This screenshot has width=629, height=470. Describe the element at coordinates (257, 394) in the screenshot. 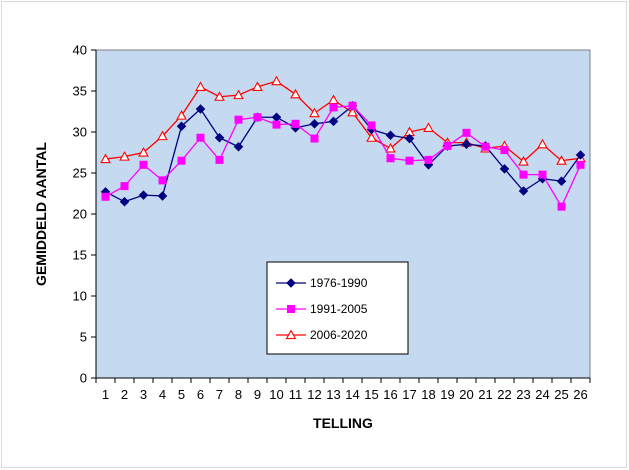

I see `x-tick-label: 9` at that location.